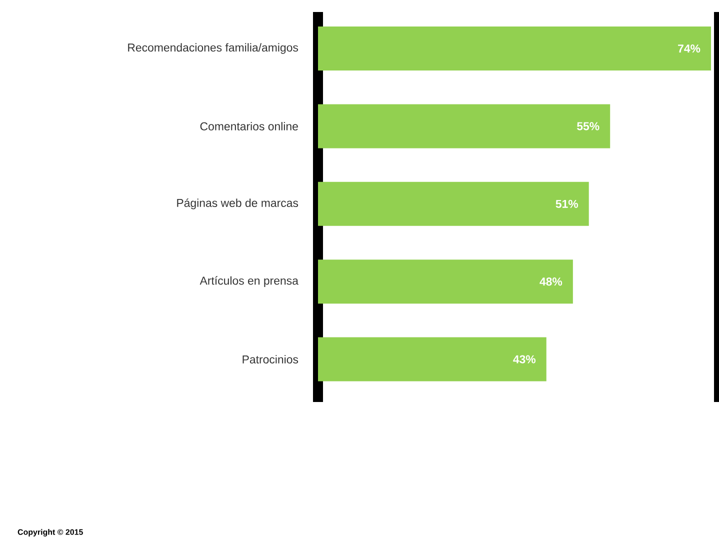  What do you see at coordinates (270, 359) in the screenshot?
I see `y-tick-label: Patrocinios` at bounding box center [270, 359].